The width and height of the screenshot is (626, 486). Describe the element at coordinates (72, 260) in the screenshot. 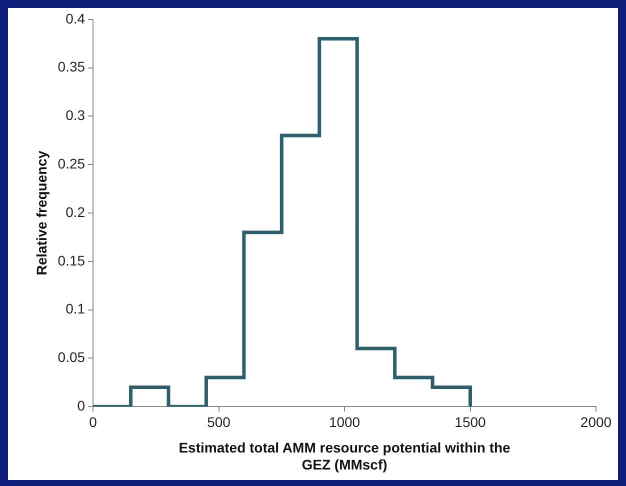

I see `y-tick-label: 0.15` at that location.